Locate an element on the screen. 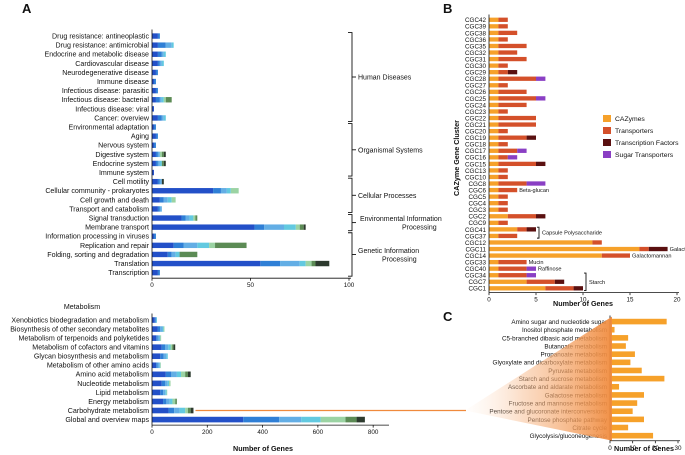 The width and height of the screenshot is (685, 455). b-category-label: CGC17 is located at coordinates (475, 151).